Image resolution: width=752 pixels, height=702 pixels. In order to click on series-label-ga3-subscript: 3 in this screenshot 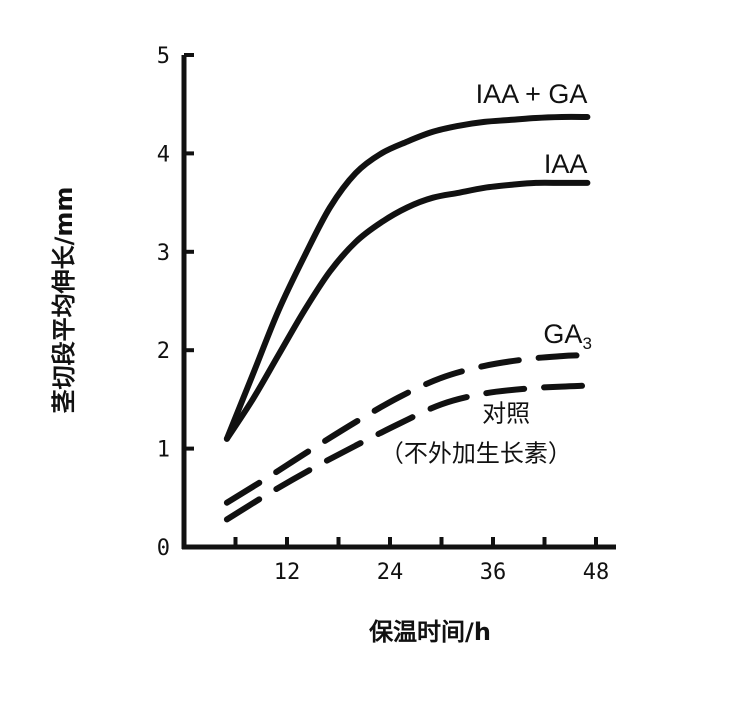, I will do `click(586, 343)`.